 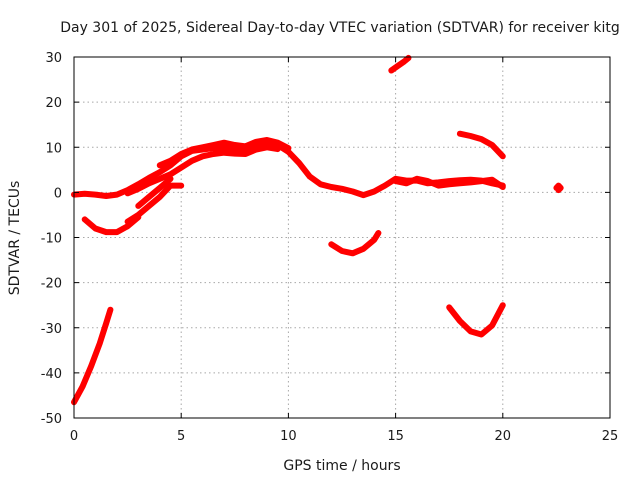 I want to click on series-arc-descend-late, so click(x=481, y=145).